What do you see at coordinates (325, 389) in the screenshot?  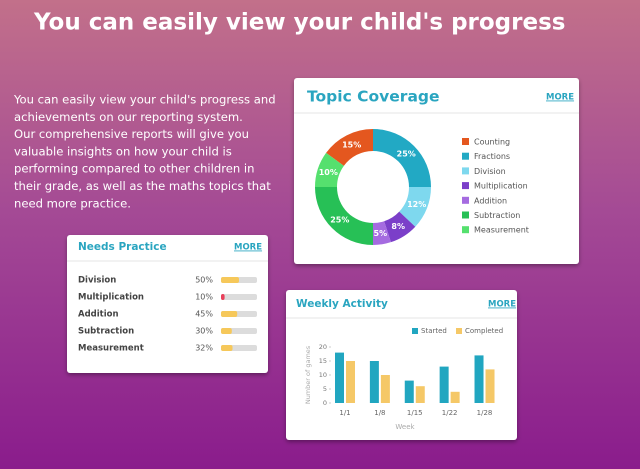 I see `y-tick-label: 5` at bounding box center [325, 389].